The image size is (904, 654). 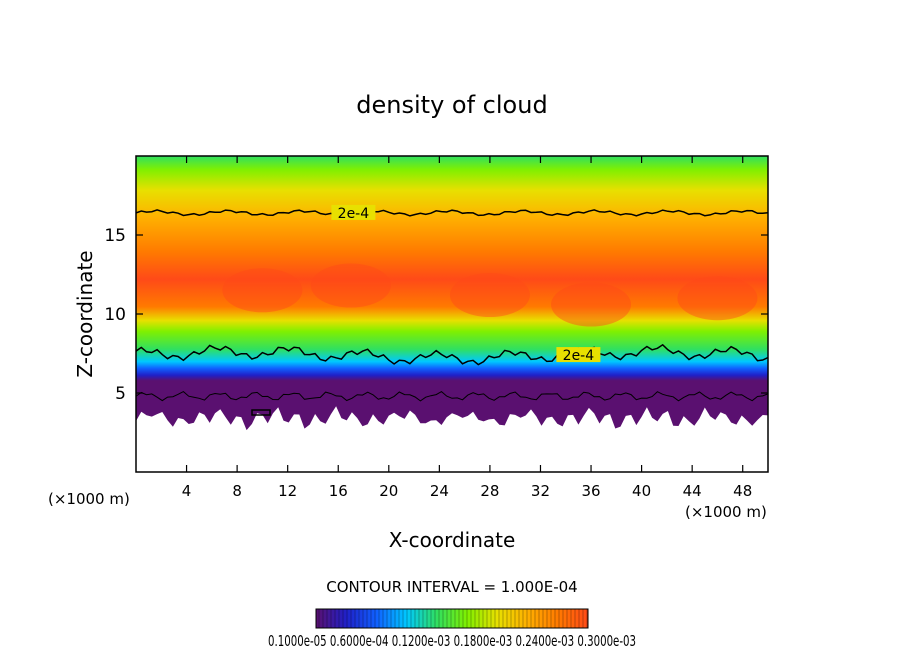 What do you see at coordinates (388, 491) in the screenshot?
I see `x-tick-label: 20` at bounding box center [388, 491].